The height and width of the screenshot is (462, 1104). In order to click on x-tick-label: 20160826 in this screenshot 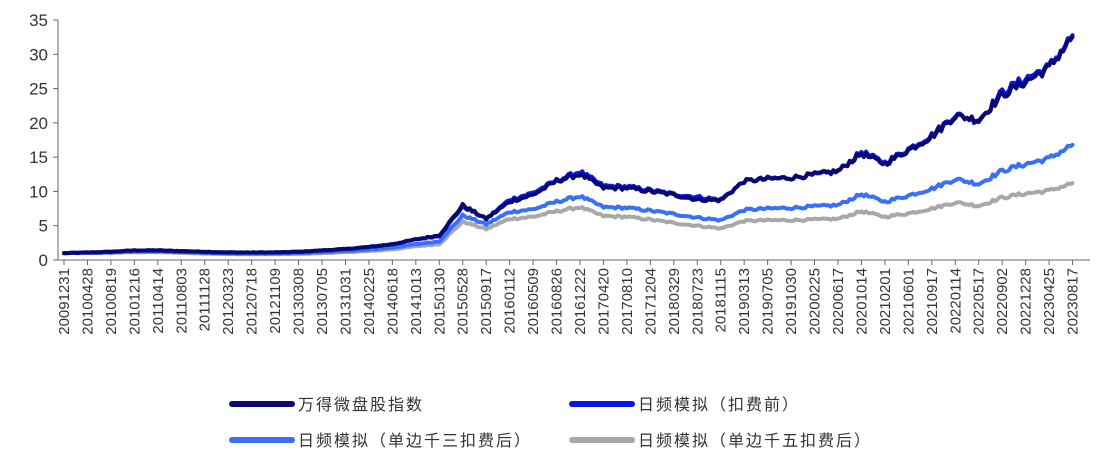, I will do `click(557, 301)`.